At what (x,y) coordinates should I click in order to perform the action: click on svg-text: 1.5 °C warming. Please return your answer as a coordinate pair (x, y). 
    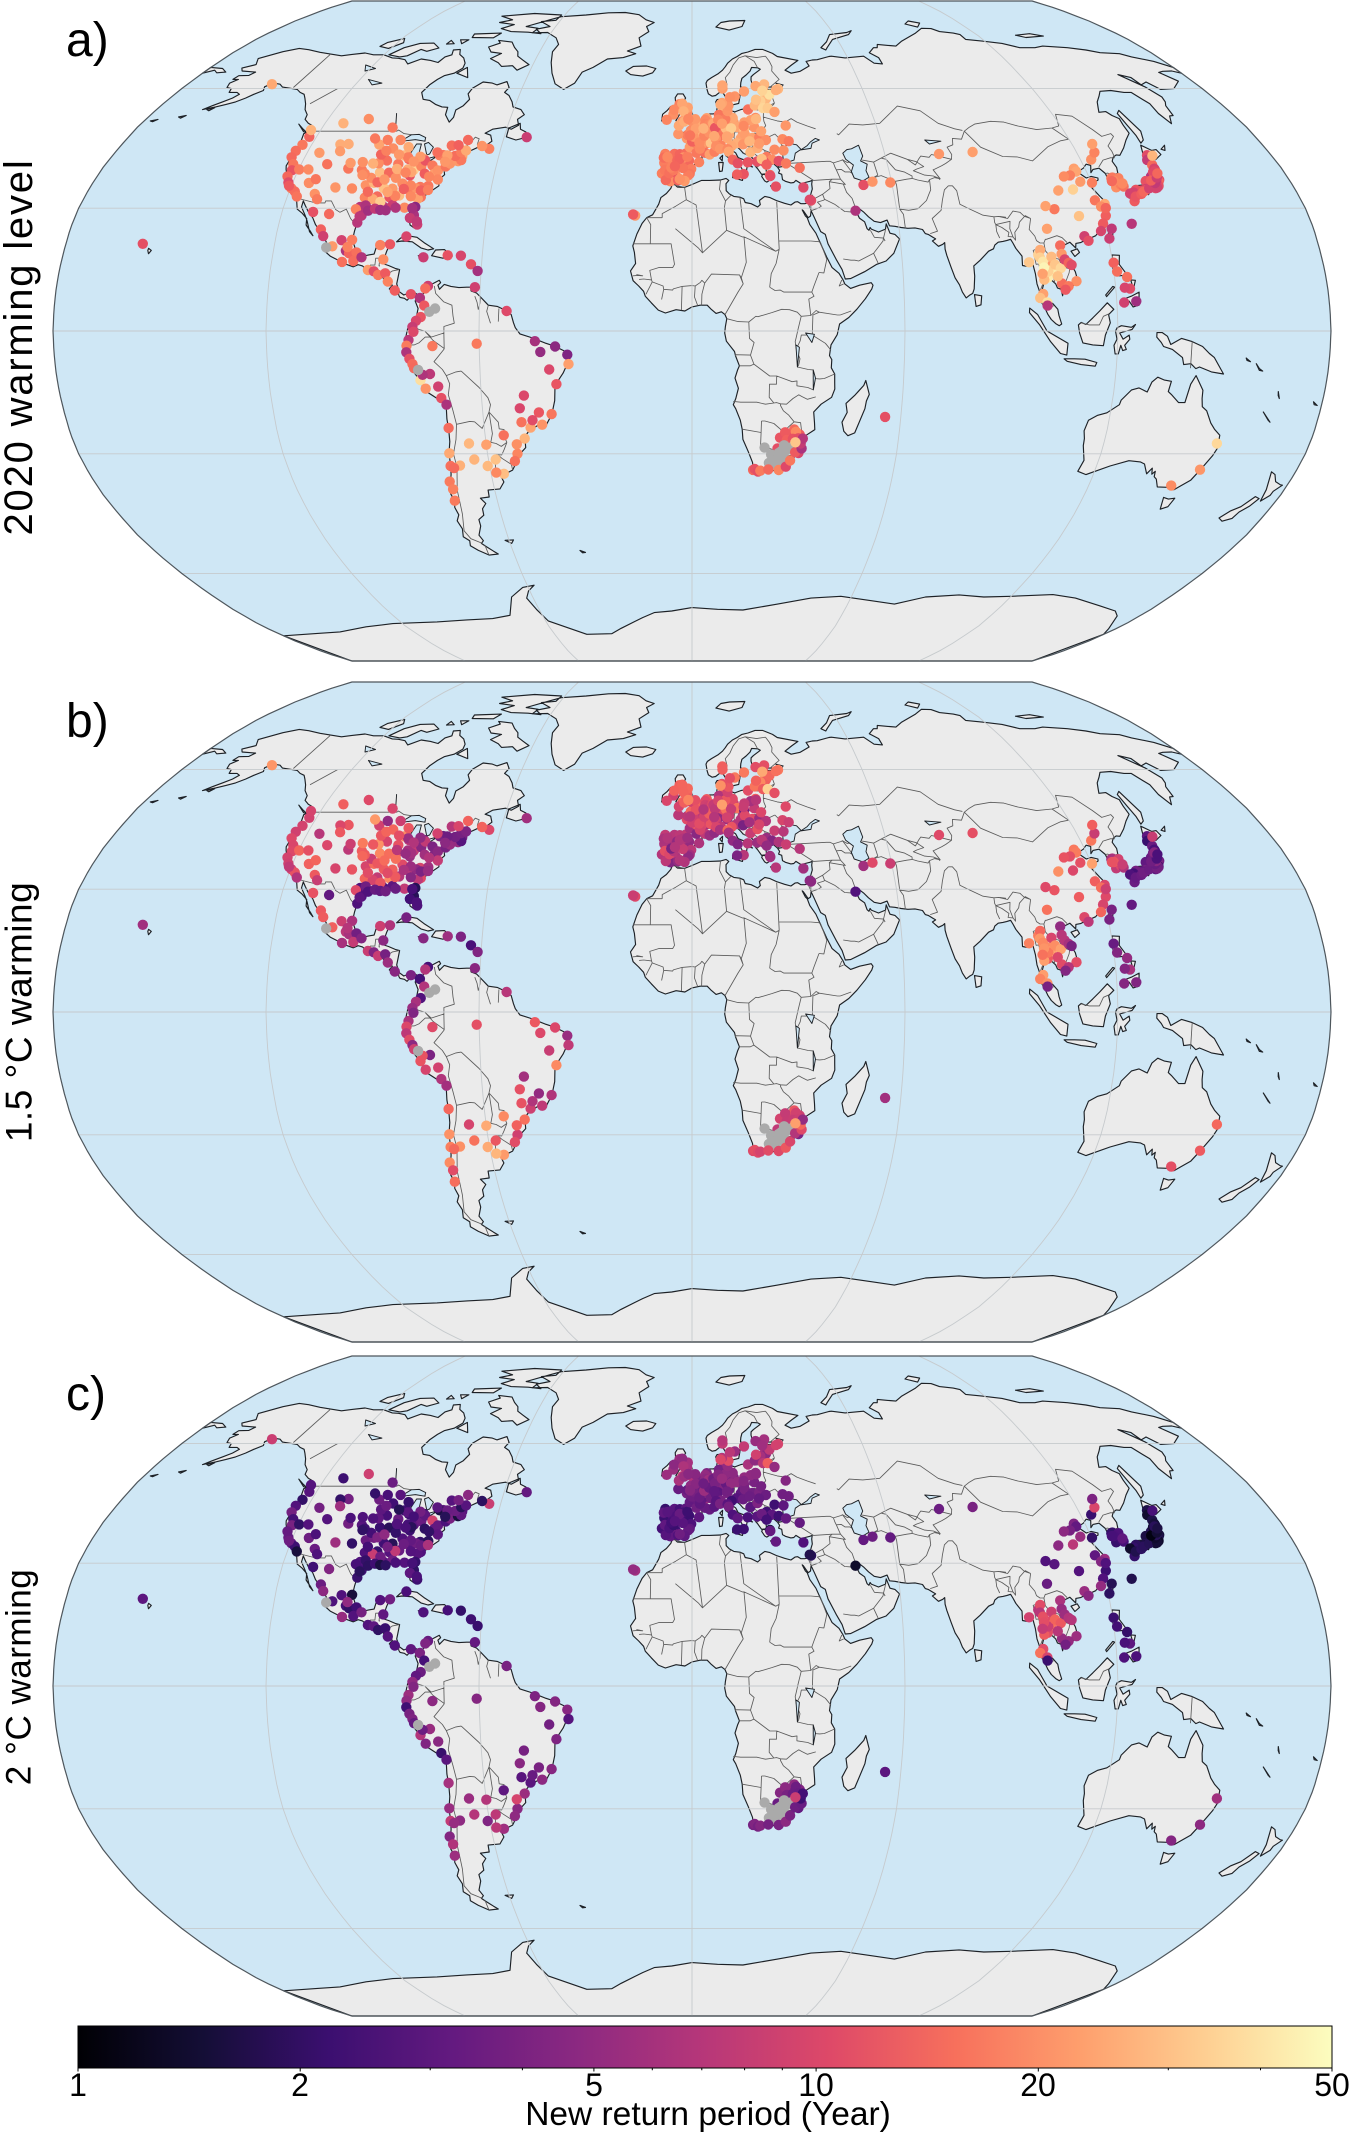
    Looking at the image, I should click on (20, 1012).